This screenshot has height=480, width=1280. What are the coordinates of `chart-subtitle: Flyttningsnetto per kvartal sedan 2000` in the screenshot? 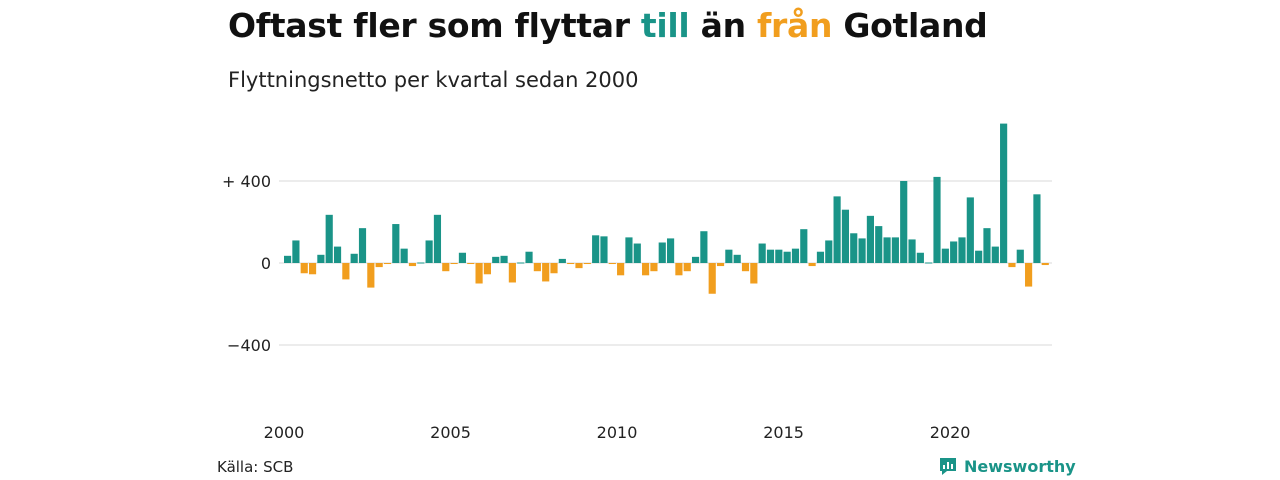 It's located at (433, 80).